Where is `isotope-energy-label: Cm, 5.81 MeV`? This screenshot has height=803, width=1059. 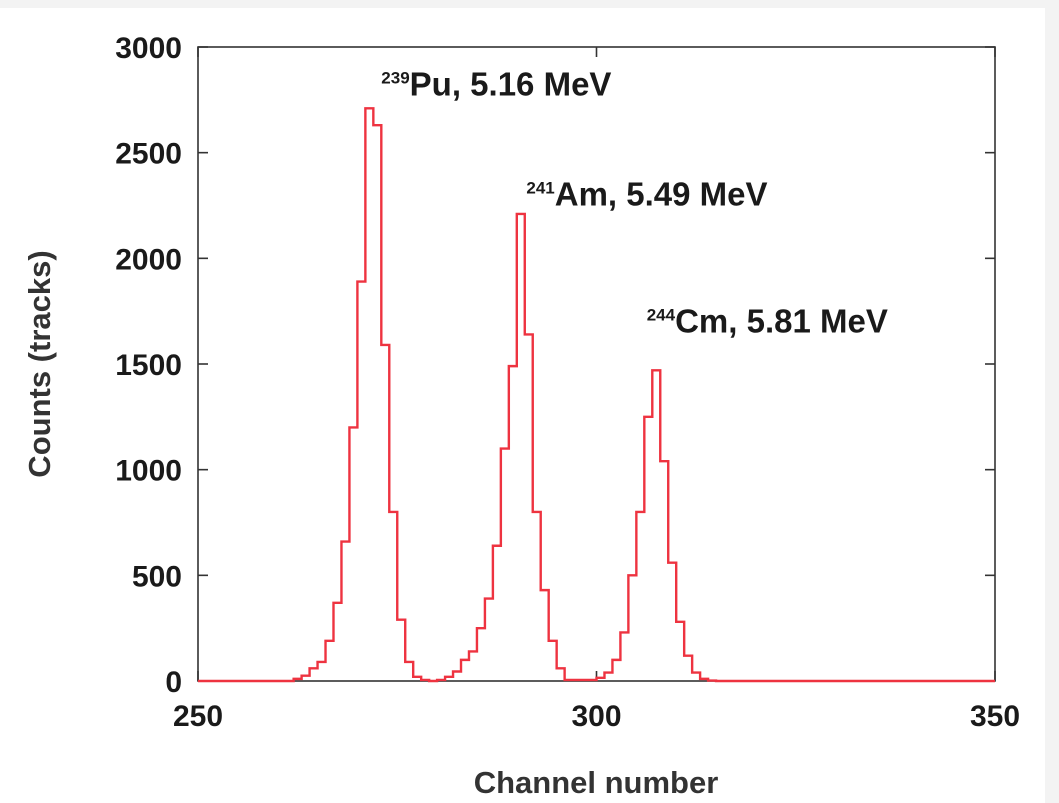
isotope-energy-label: Cm, 5.81 MeV is located at coordinates (781, 320).